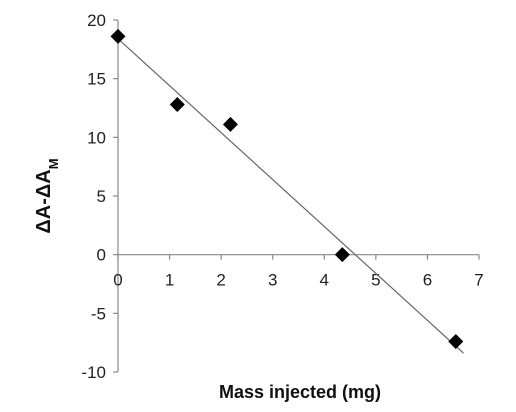  What do you see at coordinates (272, 280) in the screenshot?
I see `x-tick-label: 3` at bounding box center [272, 280].